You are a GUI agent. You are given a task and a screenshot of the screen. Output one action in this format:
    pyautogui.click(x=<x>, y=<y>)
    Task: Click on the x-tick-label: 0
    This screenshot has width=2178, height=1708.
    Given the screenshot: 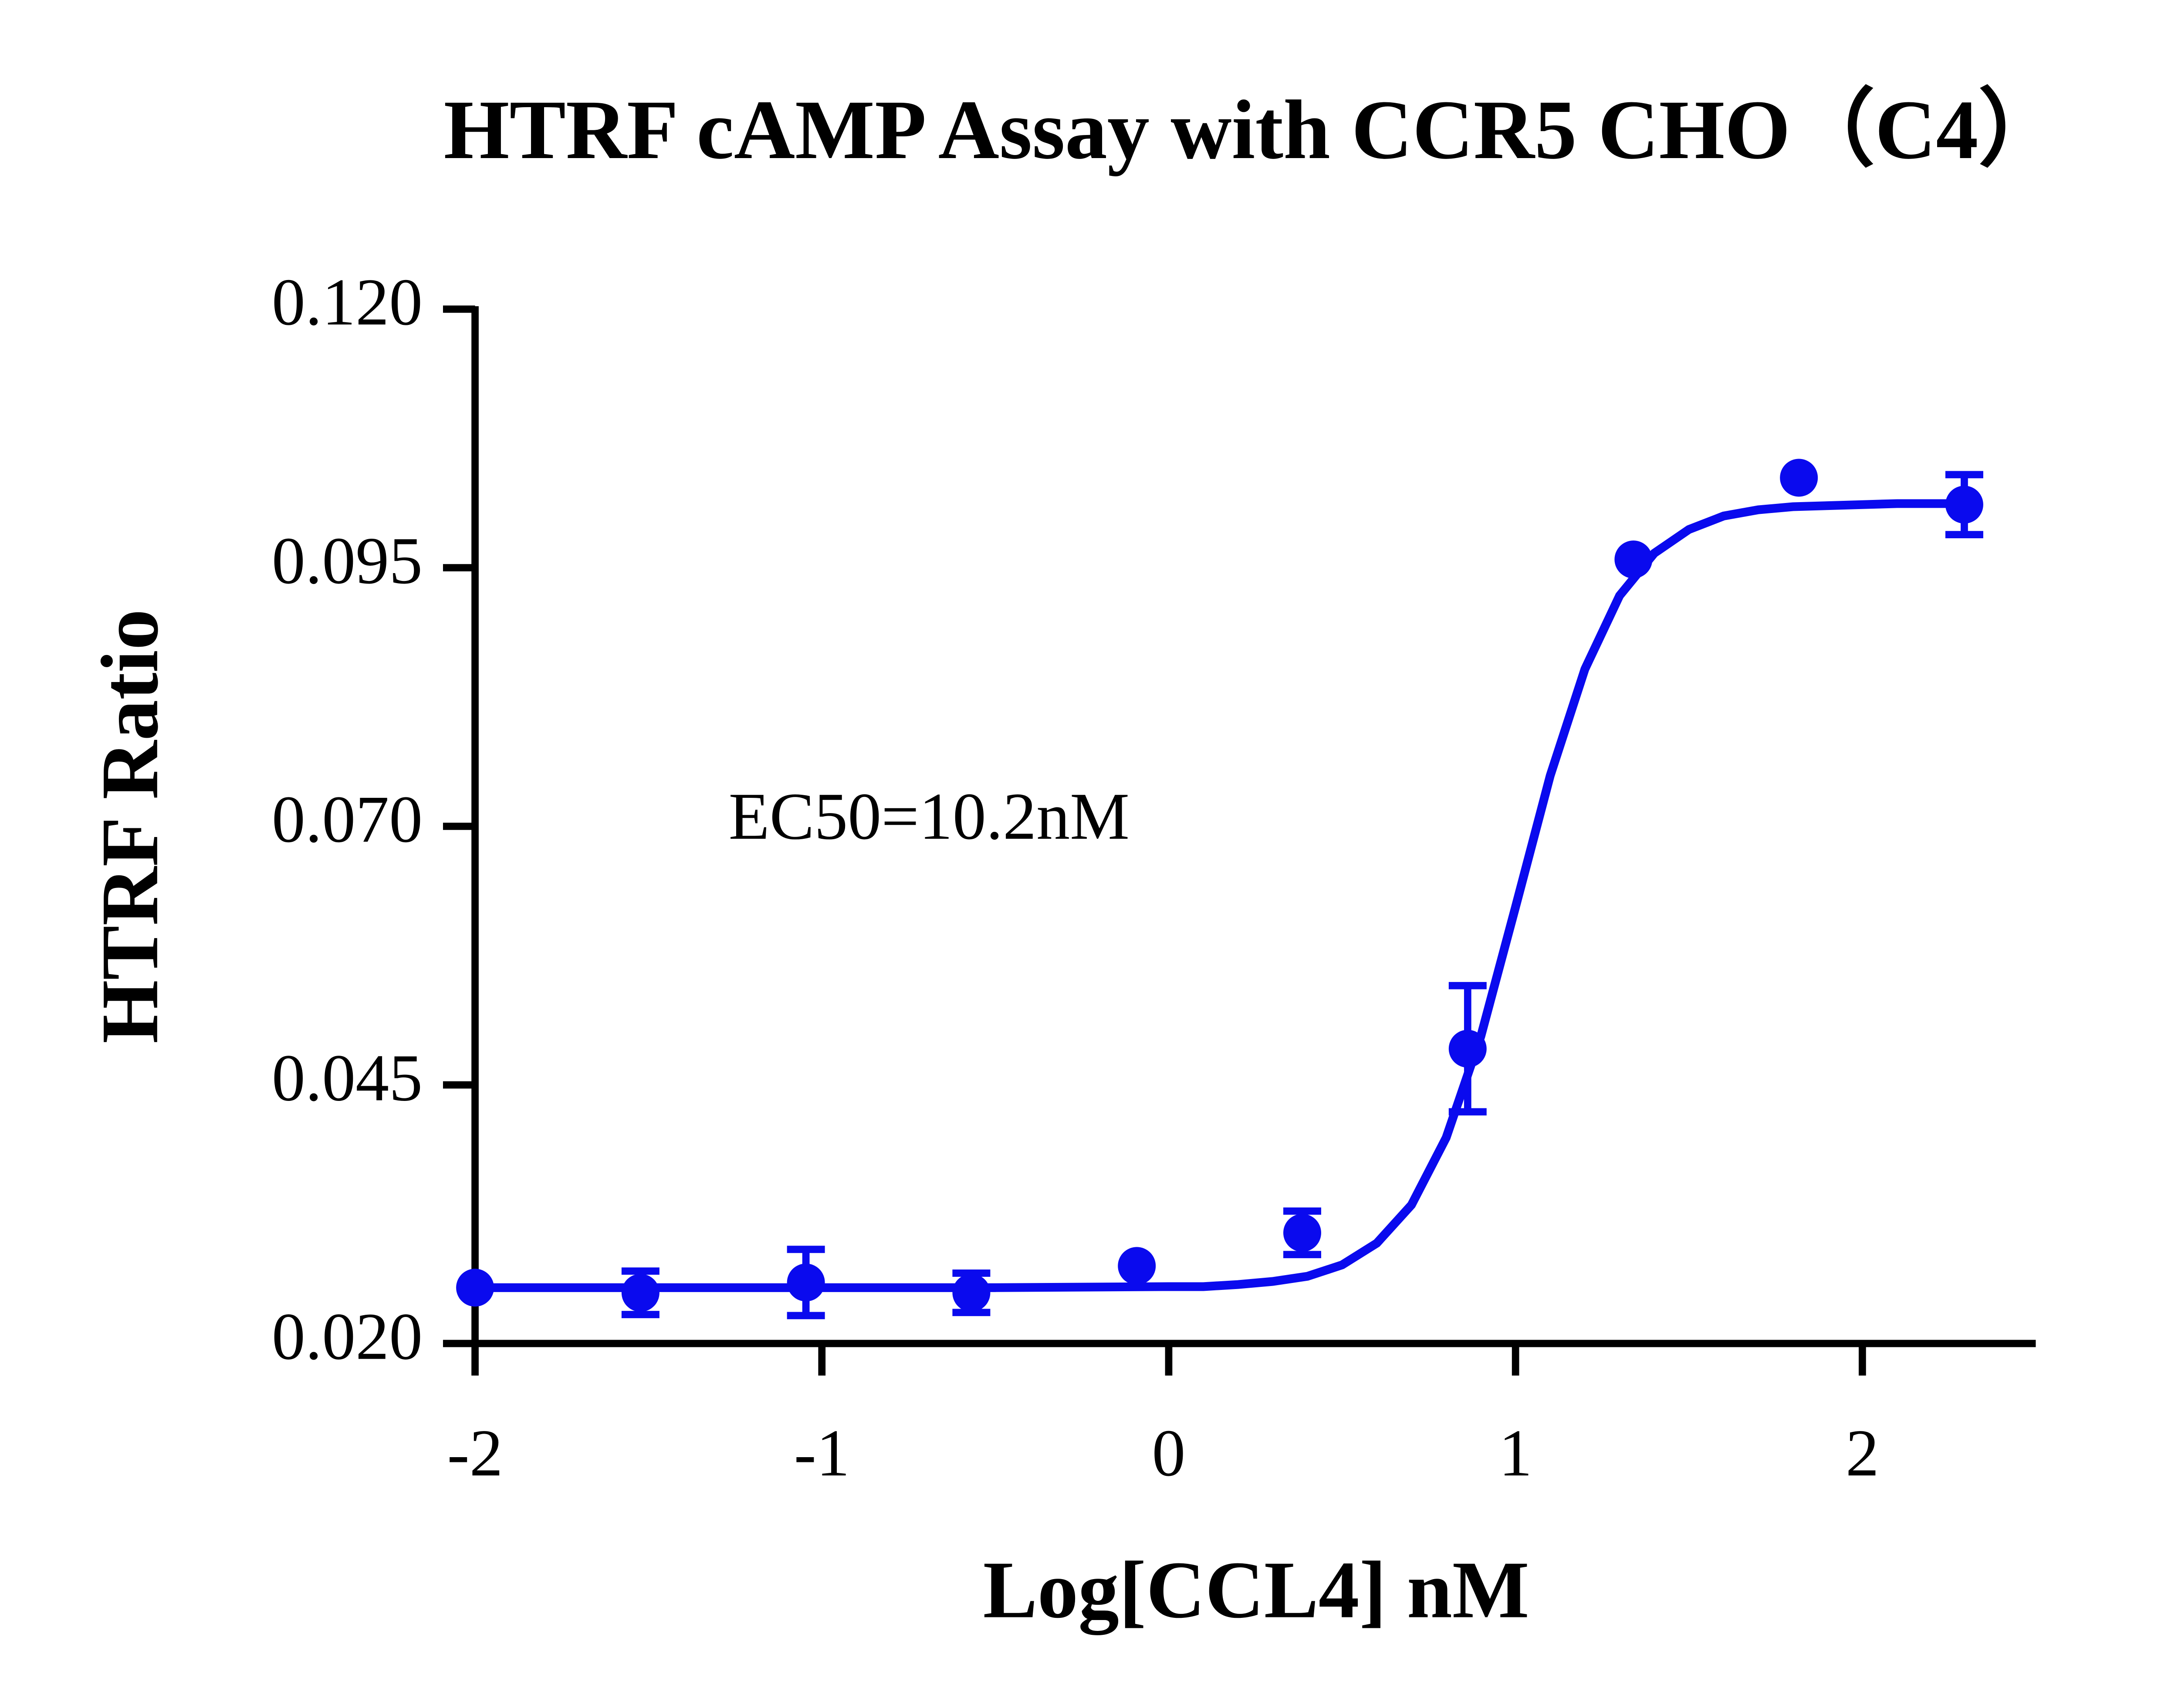 What is the action you would take?
    pyautogui.click(x=1169, y=1453)
    